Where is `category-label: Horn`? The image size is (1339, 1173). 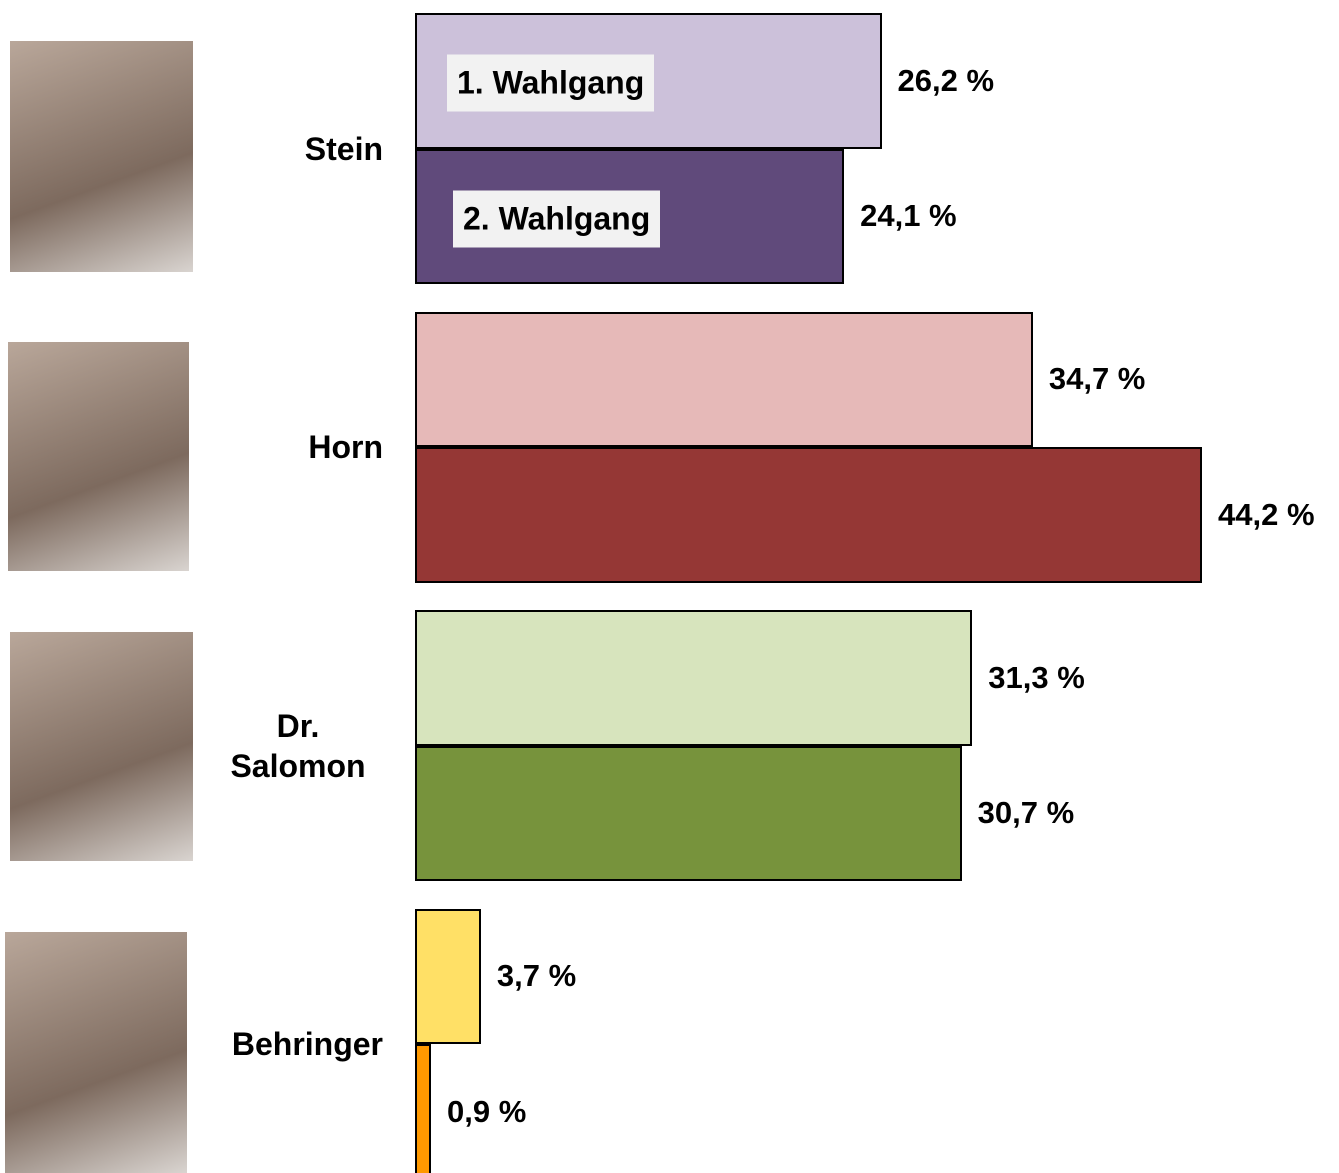
category-label: Horn is located at coordinates (345, 447).